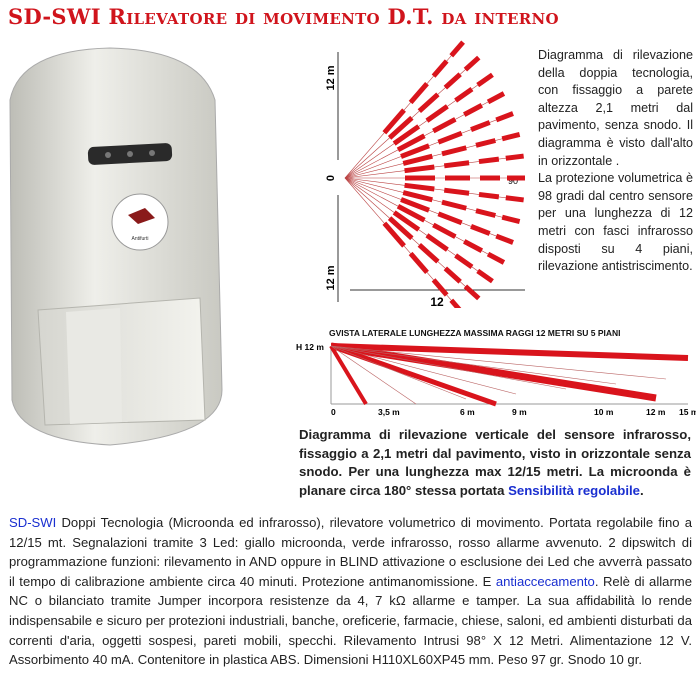 The image size is (700, 696). I want to click on tick-label: 15 m, so click(687, 412).